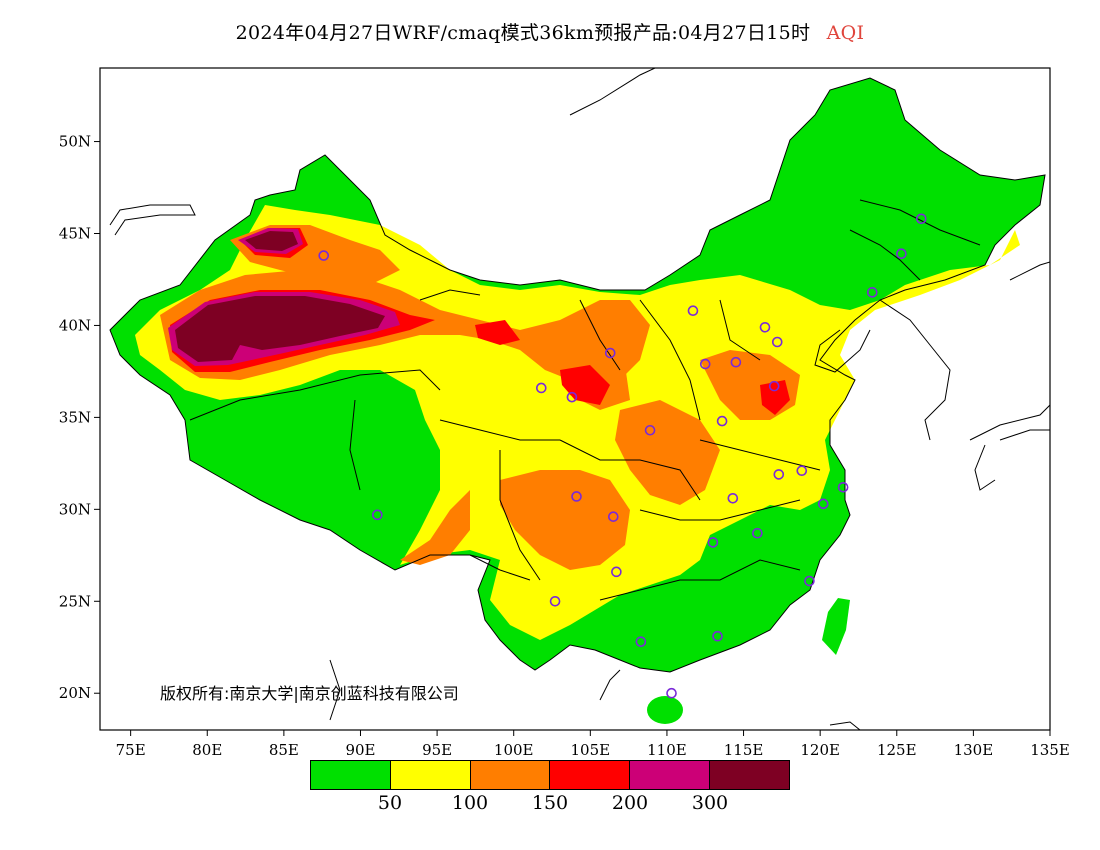  Describe the element at coordinates (630, 803) in the screenshot. I see `colorbar-level-label: 200` at that location.